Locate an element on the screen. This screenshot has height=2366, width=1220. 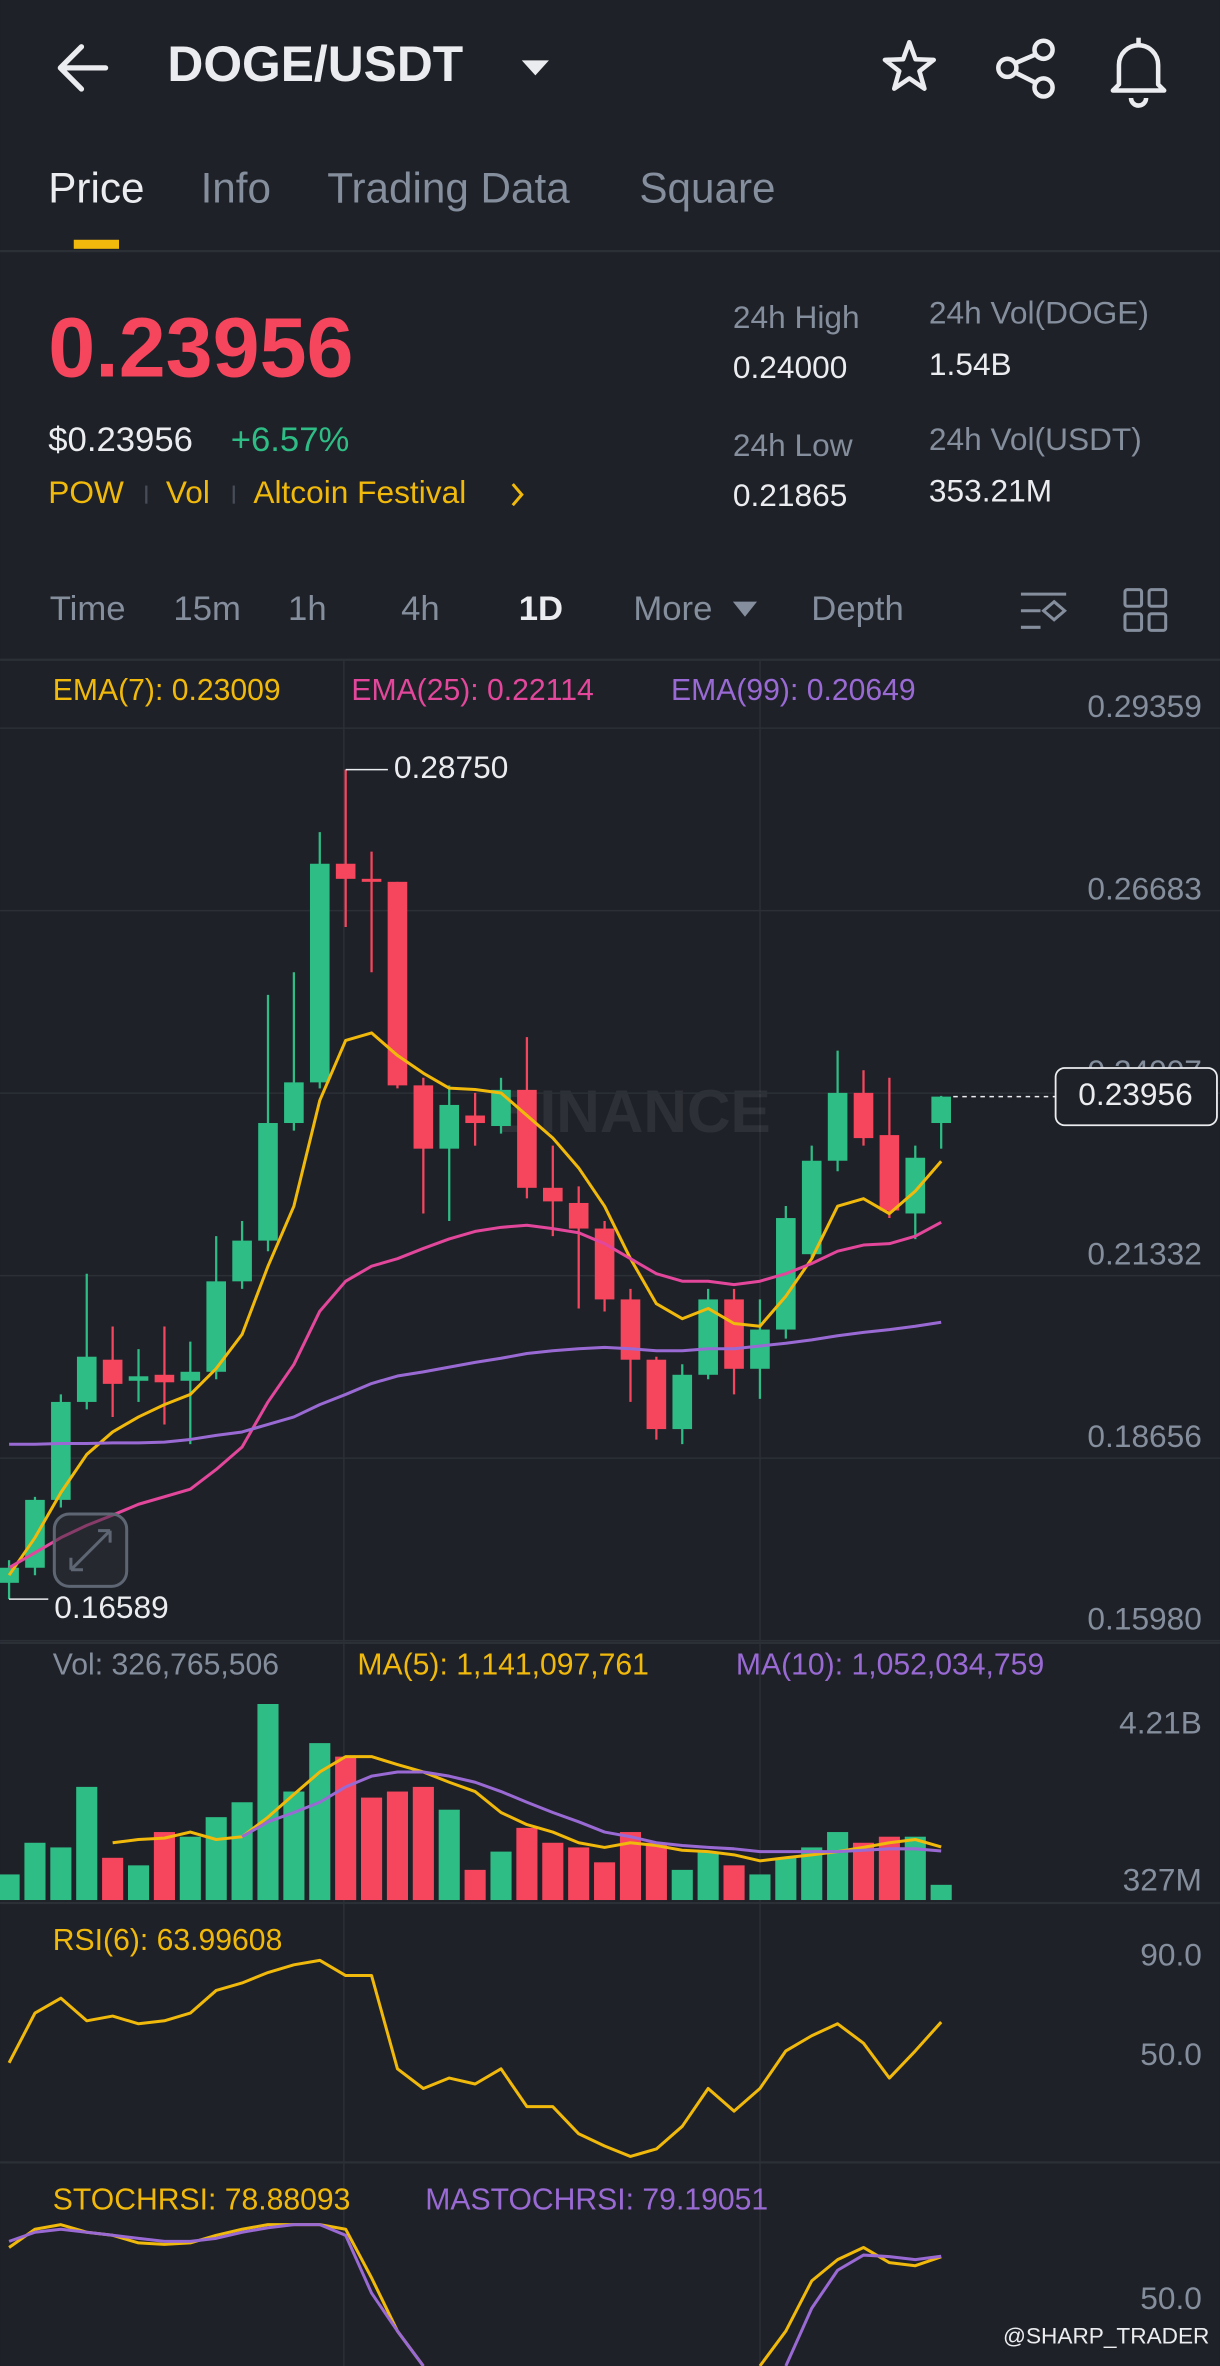
timeframe: More is located at coordinates (672, 609).